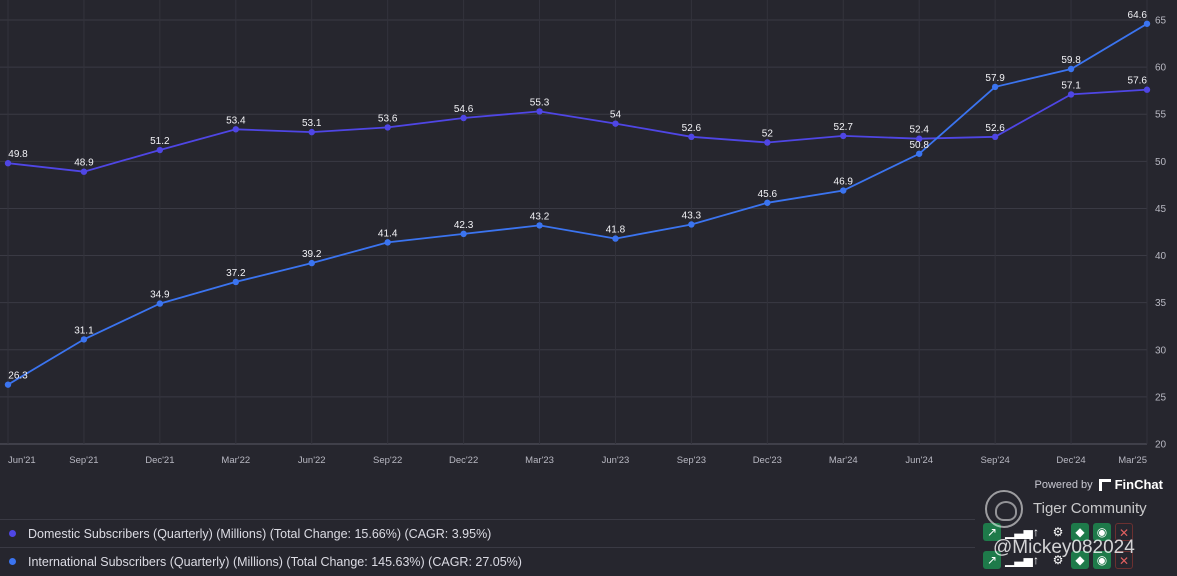 The width and height of the screenshot is (1177, 576). Describe the element at coordinates (1161, 209) in the screenshot. I see `y-tick-label: 45` at that location.